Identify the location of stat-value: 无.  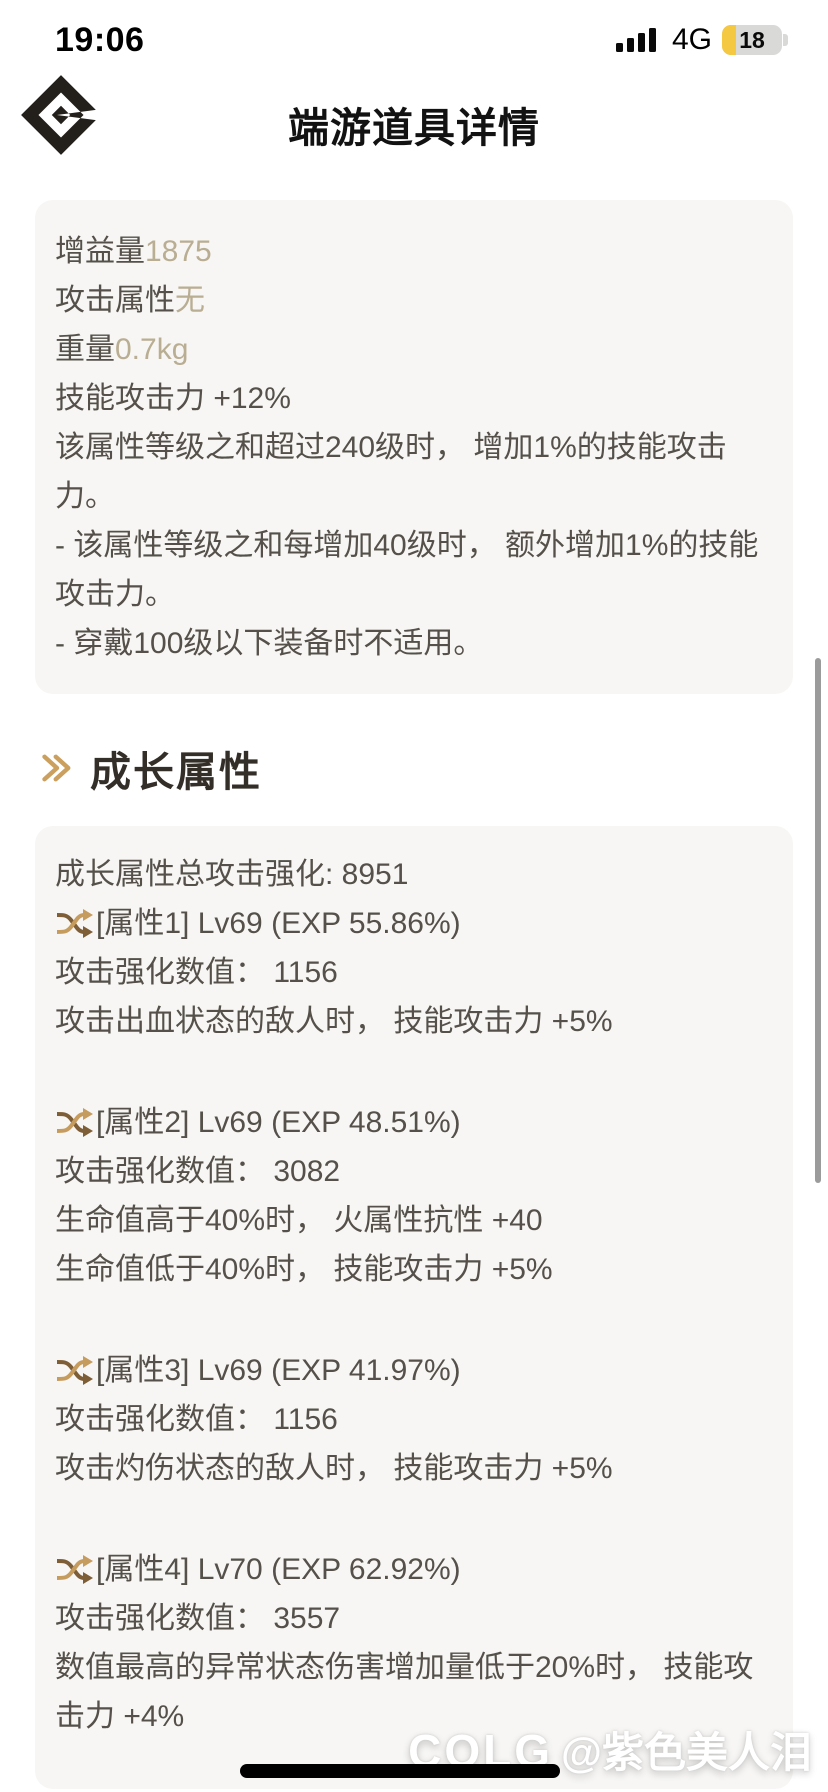
(190, 300).